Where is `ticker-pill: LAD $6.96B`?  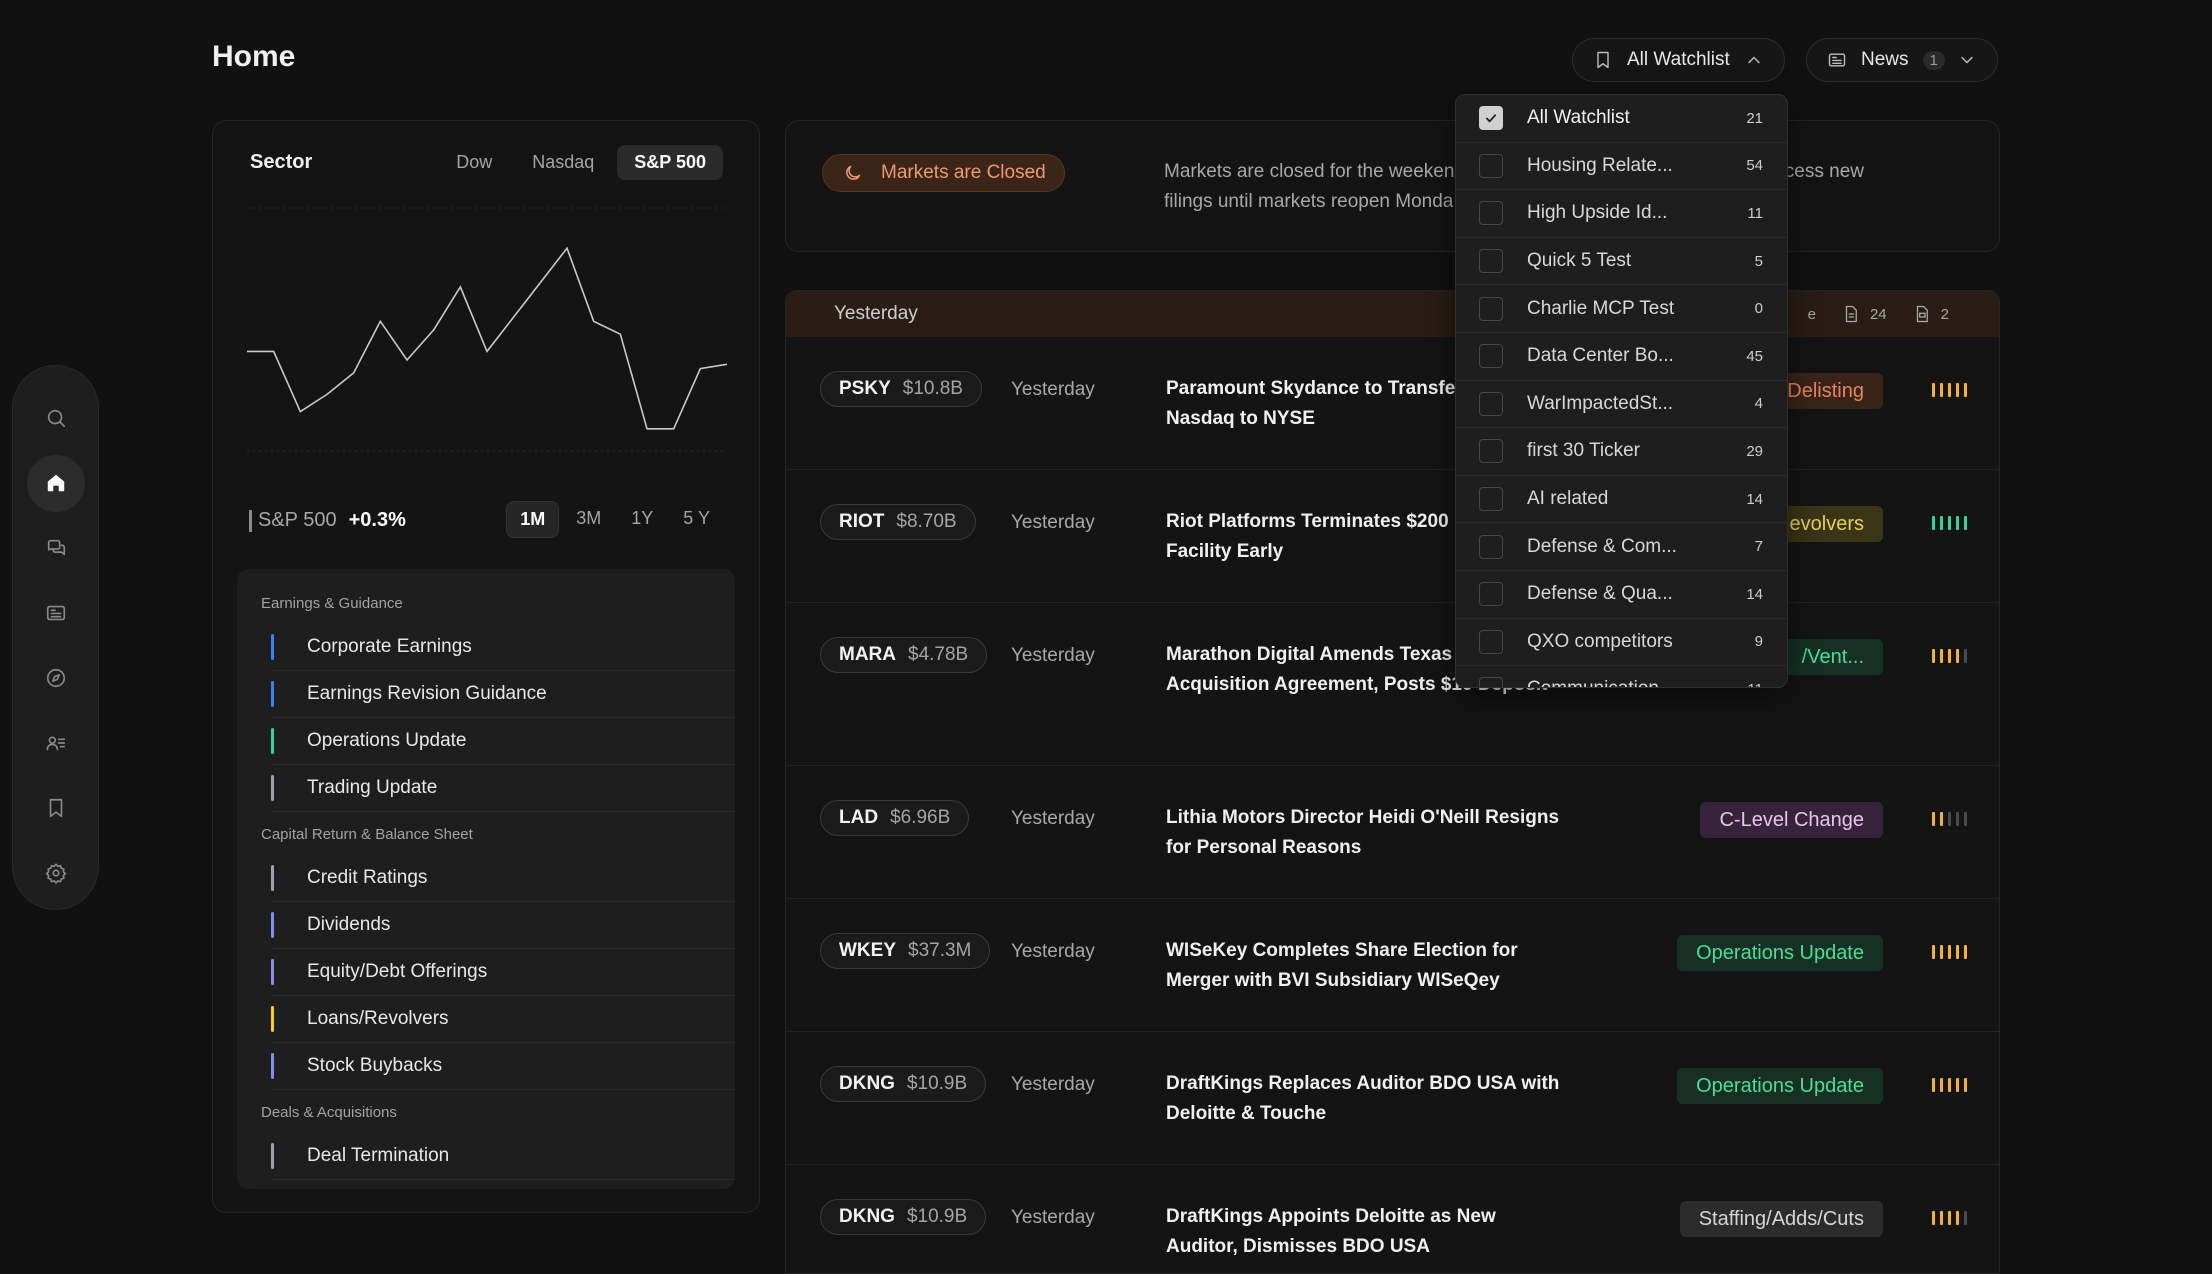
ticker-pill: LAD $6.96B is located at coordinates (895, 818).